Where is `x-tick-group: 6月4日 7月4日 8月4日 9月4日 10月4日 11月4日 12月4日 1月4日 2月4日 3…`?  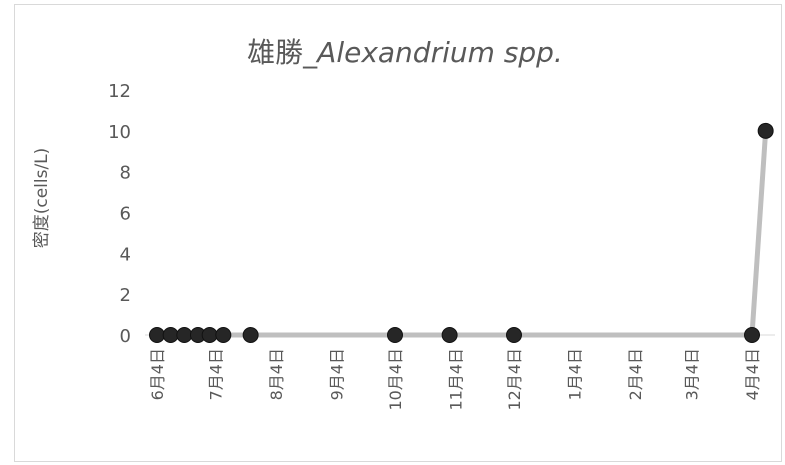 x-tick-group: 6月4日 7月4日 8月4日 9月4日 10月4日 11月4日 12月4日 1月4日 2月4日 3… is located at coordinates (455, 379).